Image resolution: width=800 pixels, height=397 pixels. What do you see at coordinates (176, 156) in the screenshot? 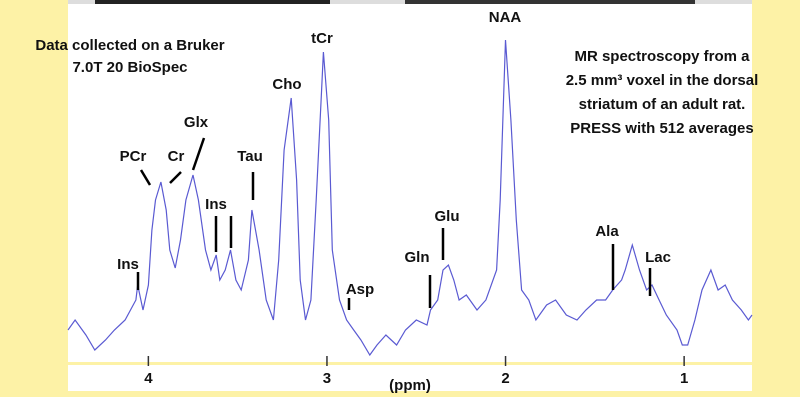
I see `peak-label: Cr` at bounding box center [176, 156].